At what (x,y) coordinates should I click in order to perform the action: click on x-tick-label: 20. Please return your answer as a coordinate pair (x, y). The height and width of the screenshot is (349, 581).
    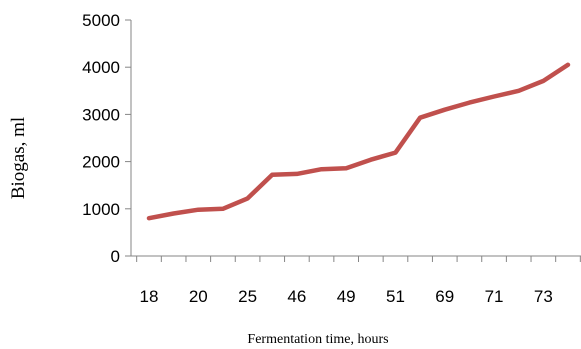
    Looking at the image, I should click on (198, 296).